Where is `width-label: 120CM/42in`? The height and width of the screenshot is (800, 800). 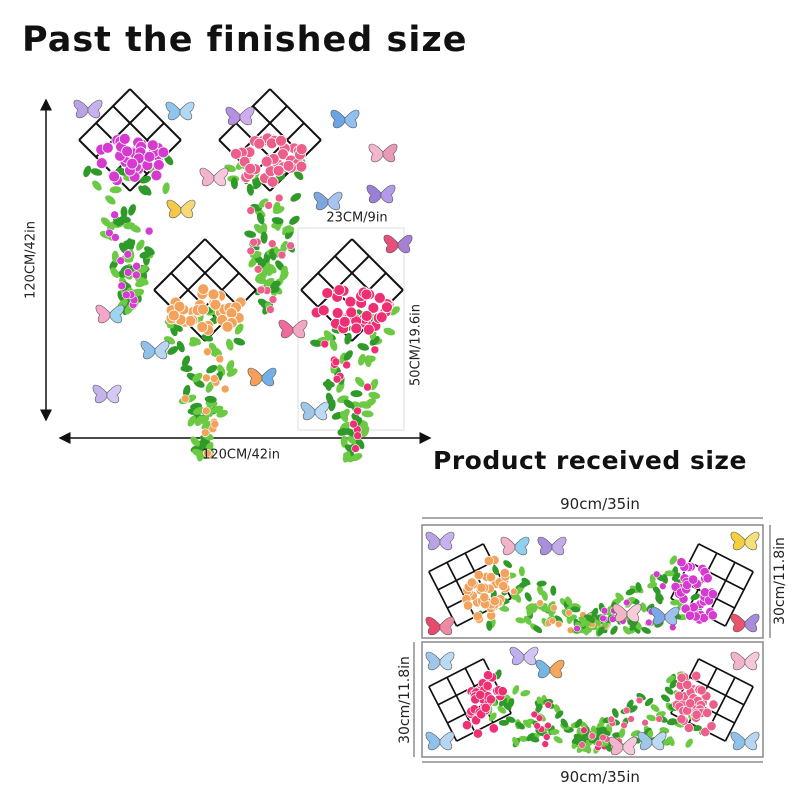 width-label: 120CM/42in is located at coordinates (241, 455).